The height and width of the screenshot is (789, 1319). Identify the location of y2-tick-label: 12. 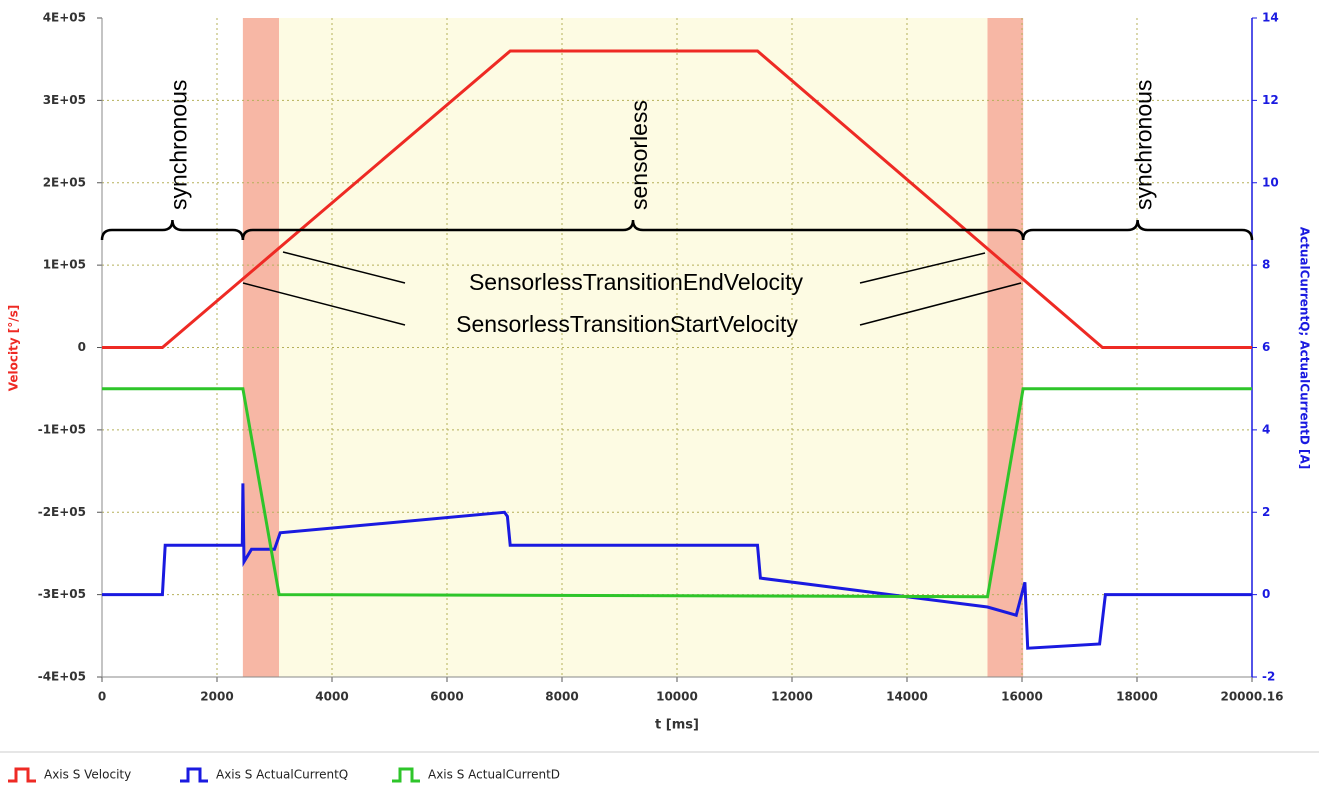
(1270, 100).